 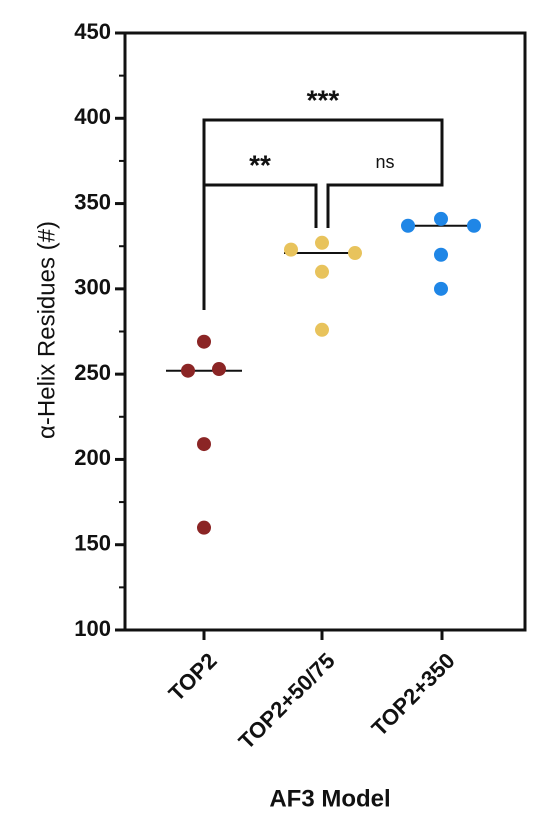 I want to click on y-tick-label: 350, so click(x=92, y=201).